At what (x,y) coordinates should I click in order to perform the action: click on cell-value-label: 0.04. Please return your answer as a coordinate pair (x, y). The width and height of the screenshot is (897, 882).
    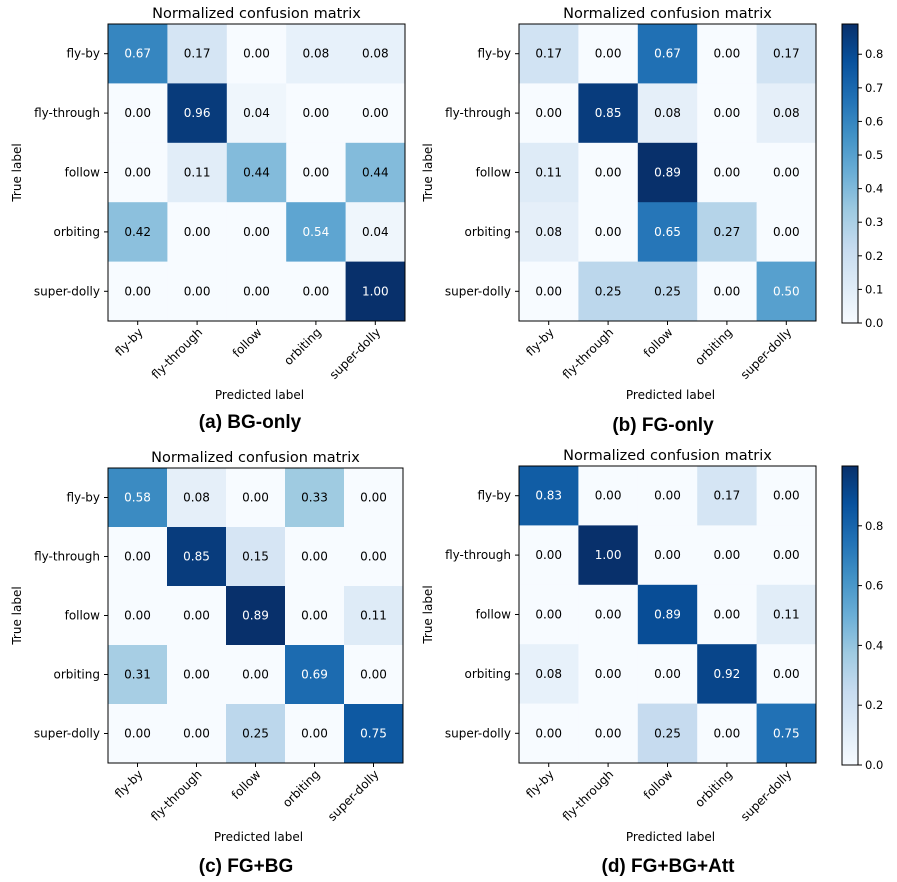
    Looking at the image, I should click on (256, 113).